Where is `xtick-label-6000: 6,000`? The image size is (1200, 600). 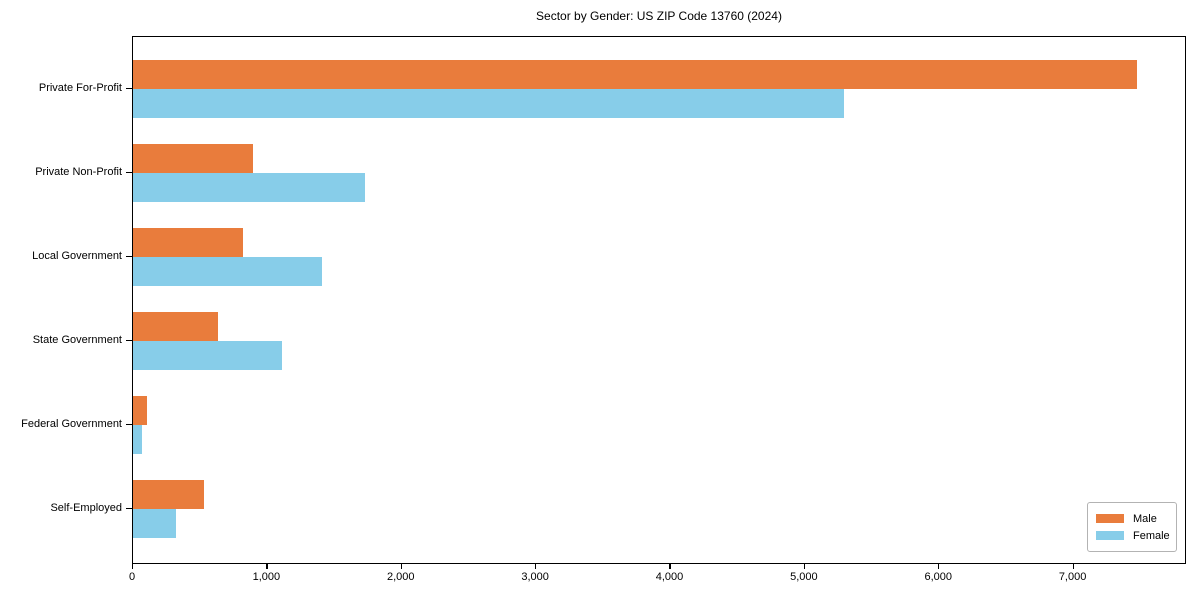 xtick-label-6000: 6,000 is located at coordinates (938, 577).